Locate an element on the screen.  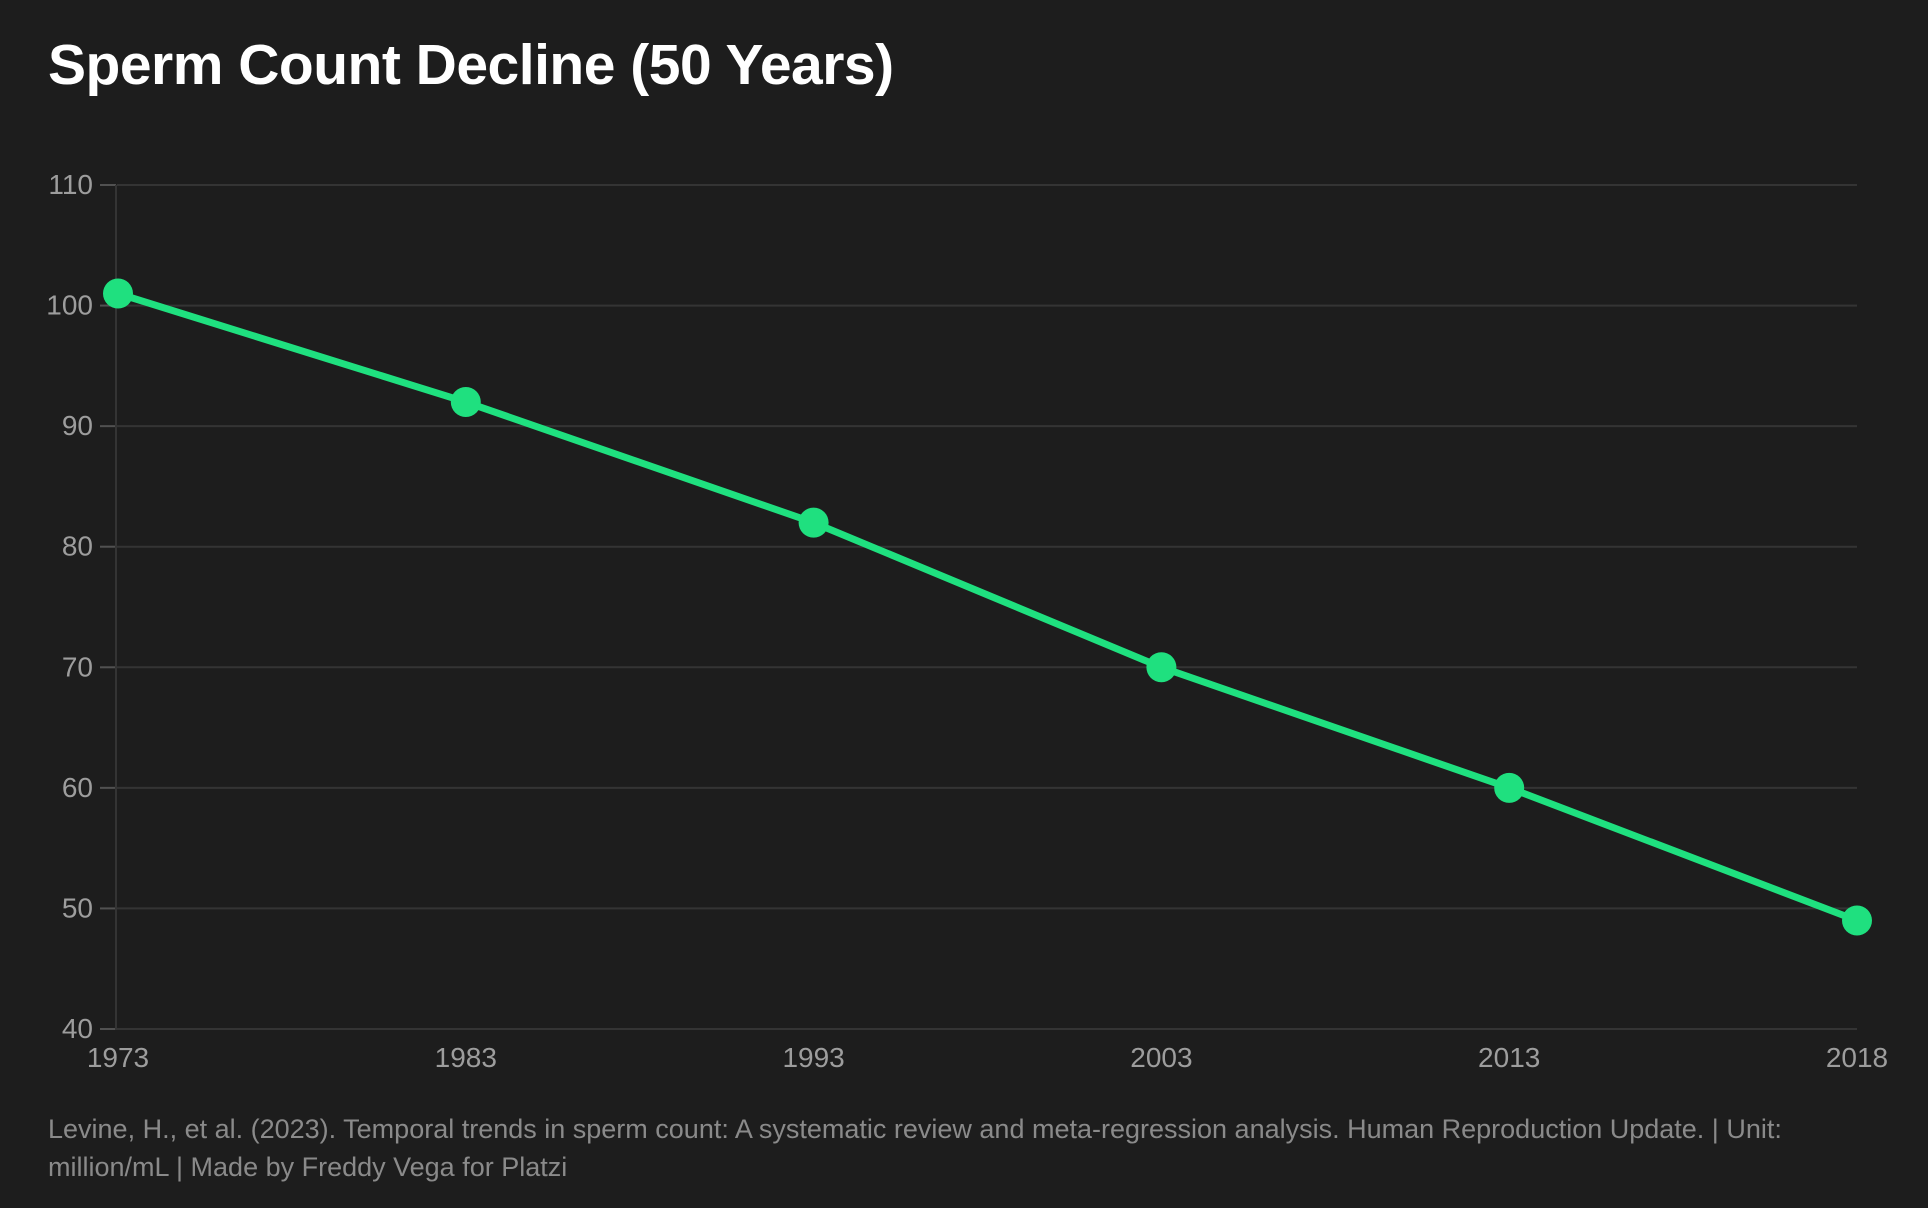
y-tick-label: 40 is located at coordinates (77, 1028).